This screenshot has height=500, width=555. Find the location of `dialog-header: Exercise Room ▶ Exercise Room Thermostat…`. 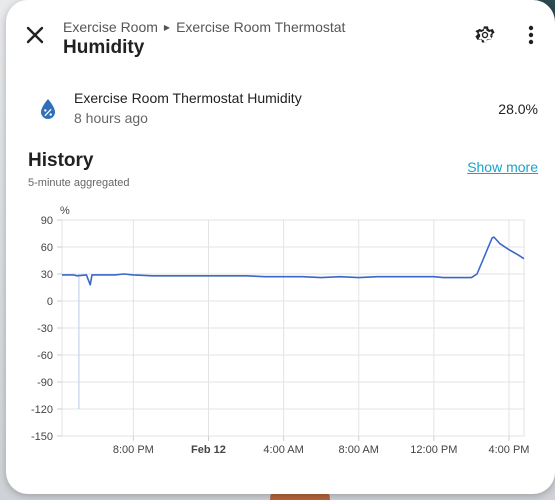

dialog-header: Exercise Room ▶ Exercise Room Thermostat… is located at coordinates (280, 35).